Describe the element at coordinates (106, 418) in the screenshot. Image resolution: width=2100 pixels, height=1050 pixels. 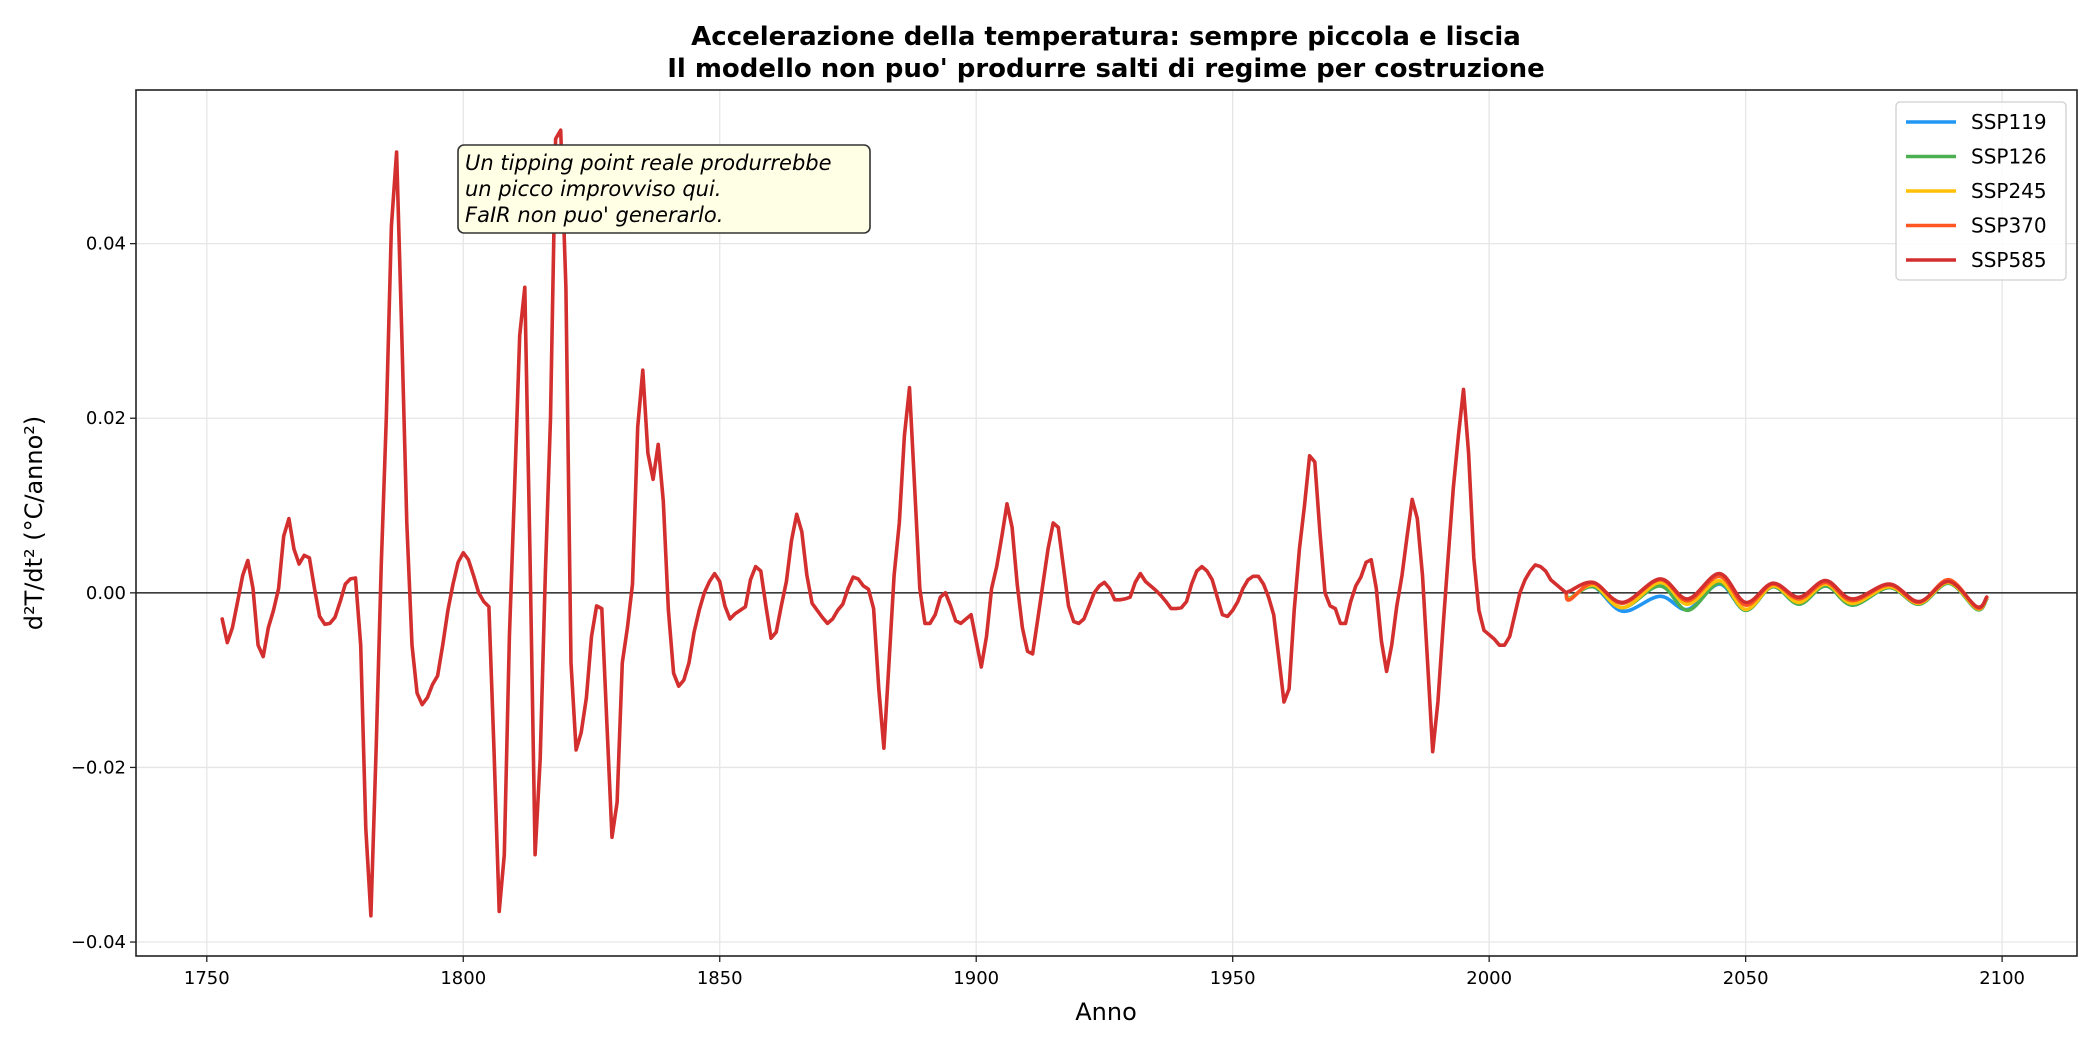
I see `y-tick-label: 0.02` at that location.